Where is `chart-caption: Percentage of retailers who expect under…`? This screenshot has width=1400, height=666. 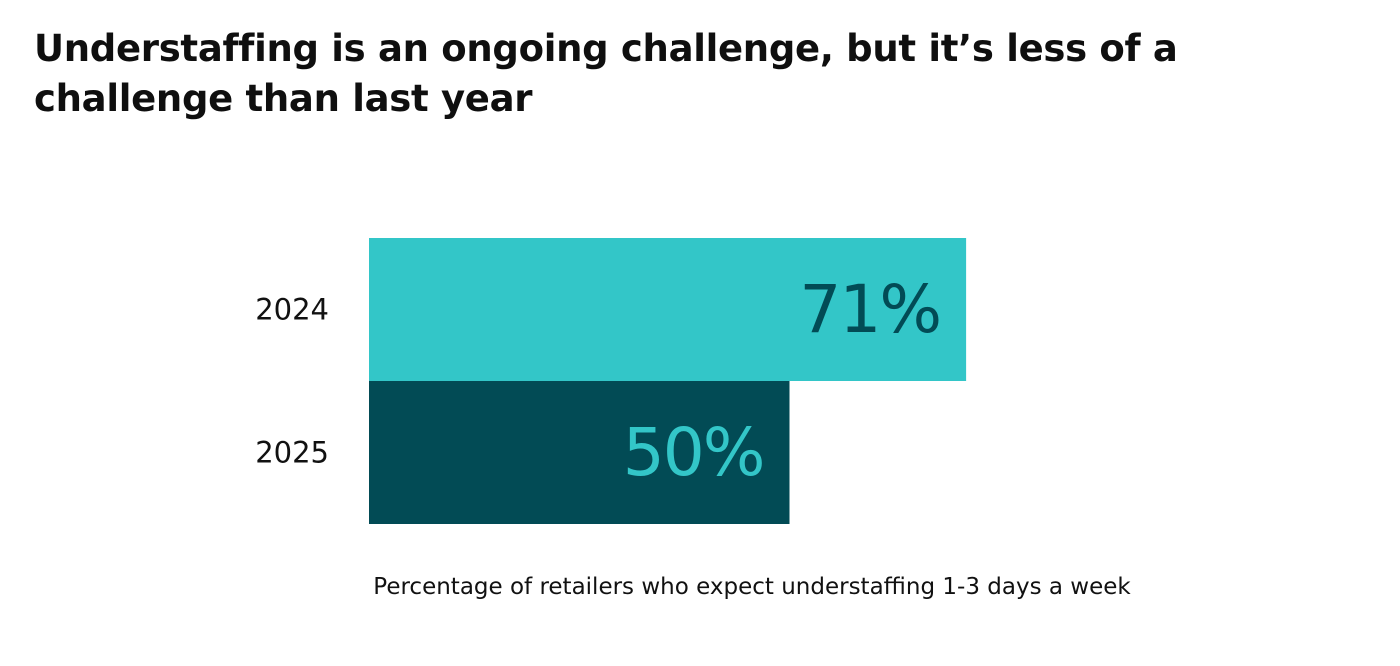 chart-caption: Percentage of retailers who expect under… is located at coordinates (752, 587).